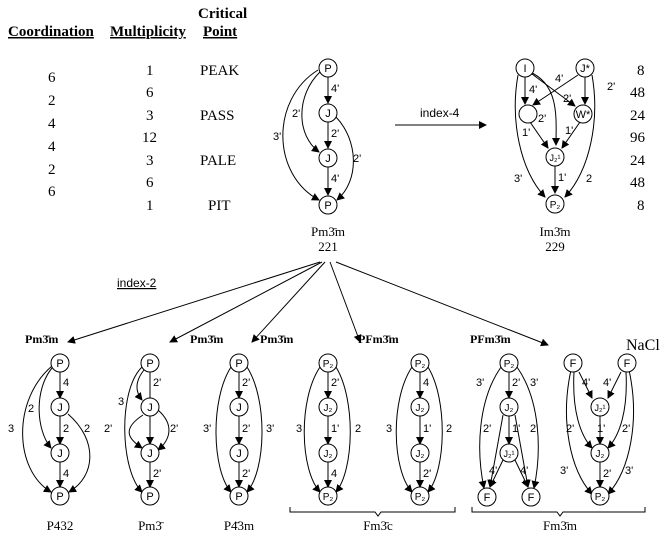 The width and height of the screenshot is (671, 536). I want to click on diagram-label: P₂, so click(420, 364).